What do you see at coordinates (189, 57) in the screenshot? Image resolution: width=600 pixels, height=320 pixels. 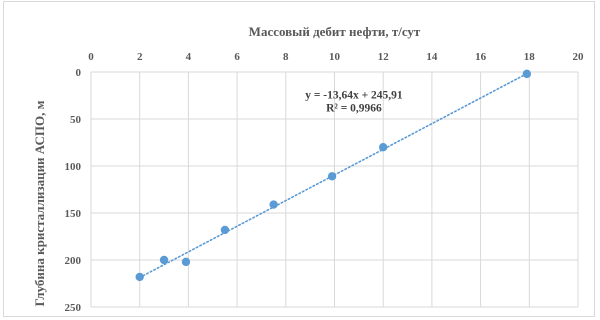 I see `x-tick-label: 4` at bounding box center [189, 57].